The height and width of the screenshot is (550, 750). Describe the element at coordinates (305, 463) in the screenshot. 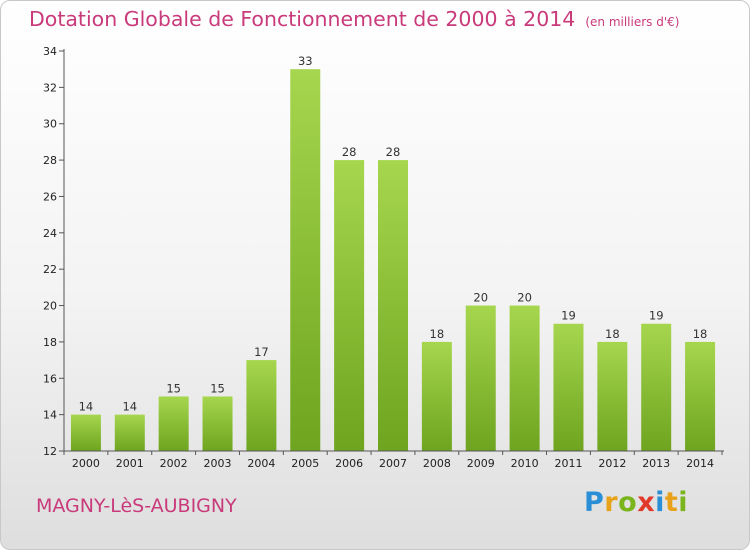

I see `x-tick-label-2005: 2005` at that location.